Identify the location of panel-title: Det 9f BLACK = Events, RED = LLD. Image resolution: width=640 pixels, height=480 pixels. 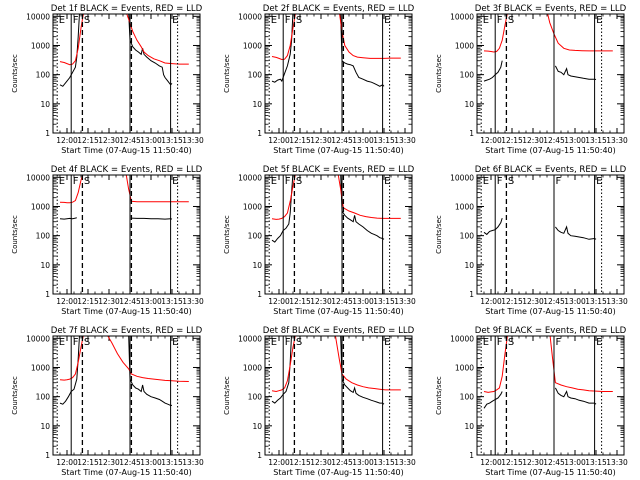
(551, 331).